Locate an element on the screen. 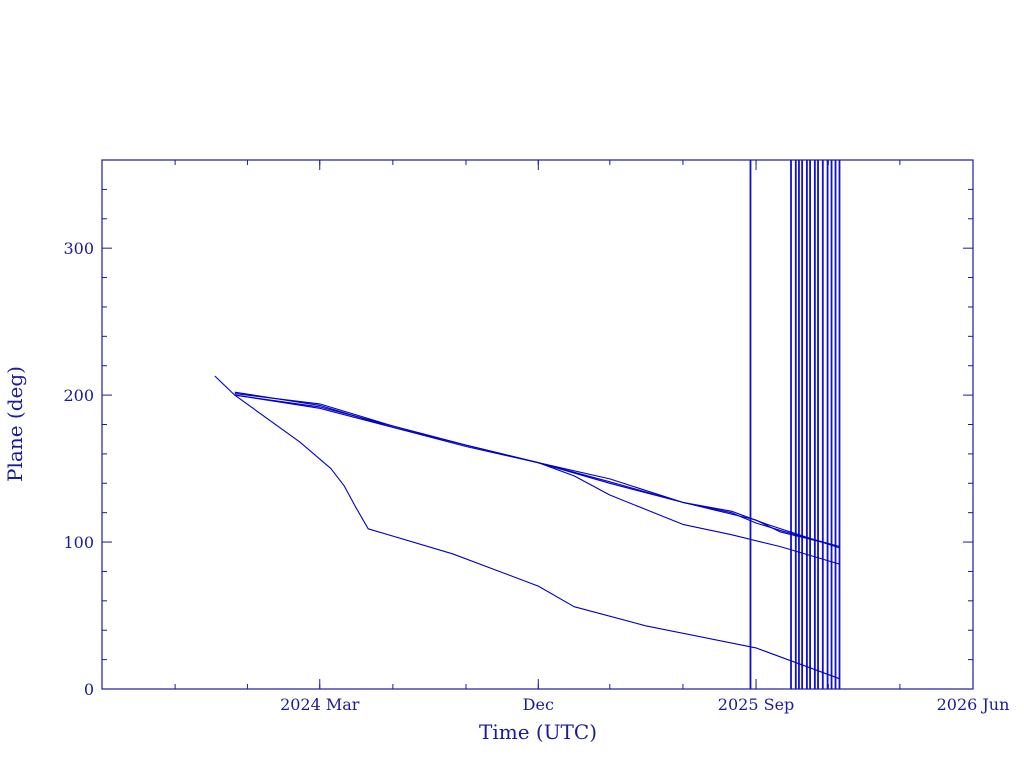 This screenshot has height=768, width=1024. x-tick-label-3: 2026 Jun is located at coordinates (973, 704).